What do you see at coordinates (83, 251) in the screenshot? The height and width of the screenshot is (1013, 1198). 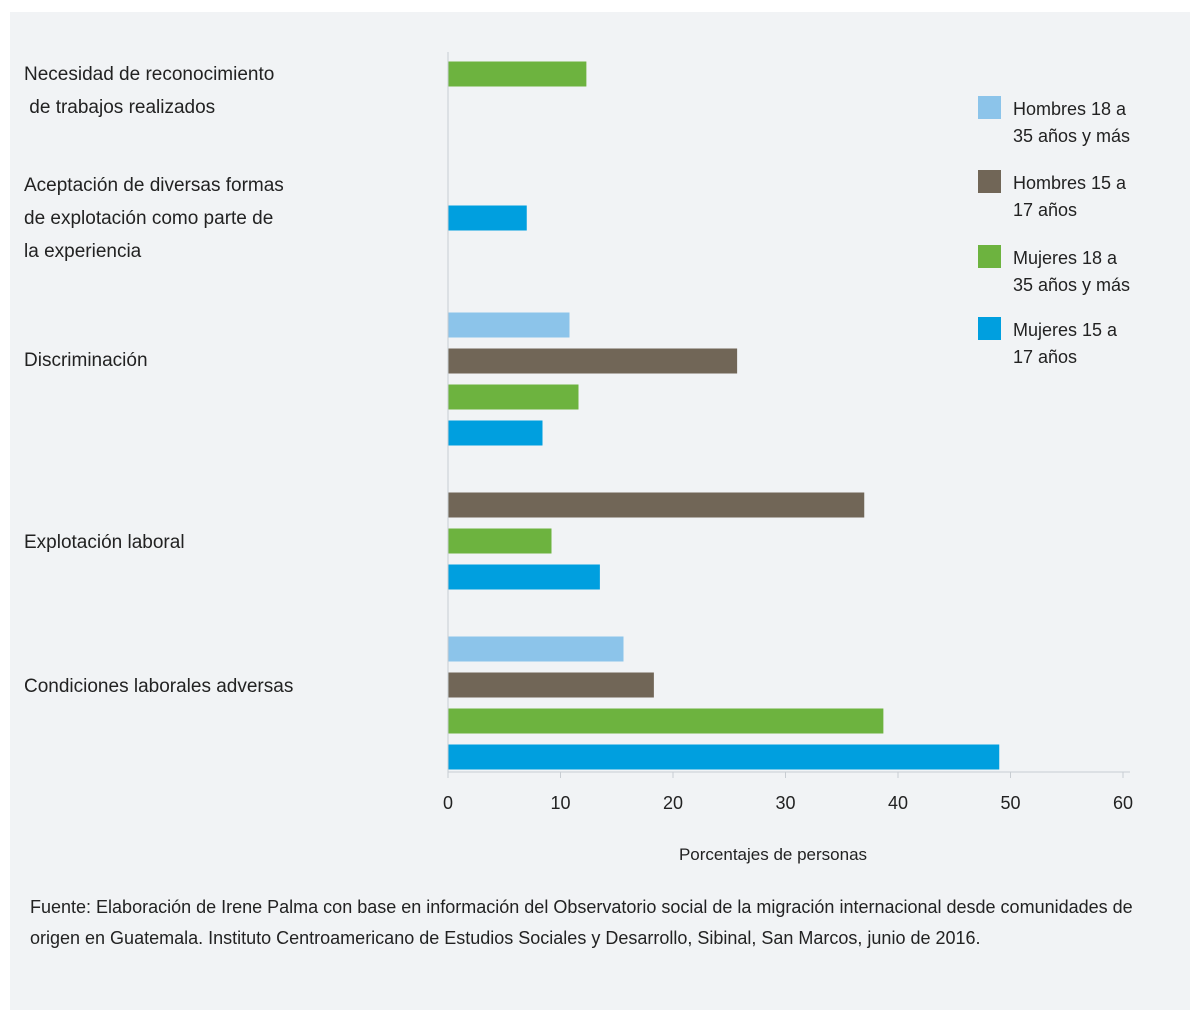 I see `category-label-1-line-2: la experiencia` at bounding box center [83, 251].